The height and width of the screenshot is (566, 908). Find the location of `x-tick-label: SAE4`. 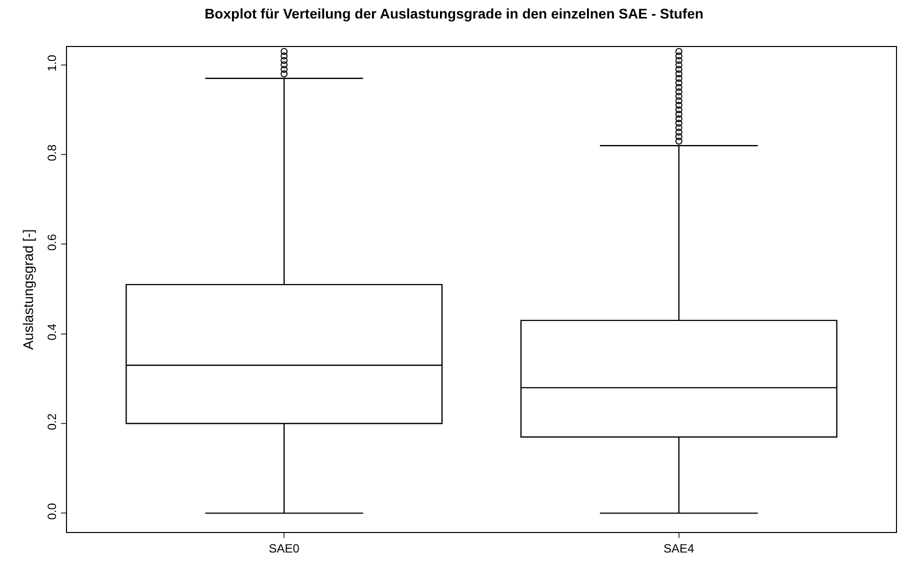

x-tick-label: SAE4 is located at coordinates (679, 548).